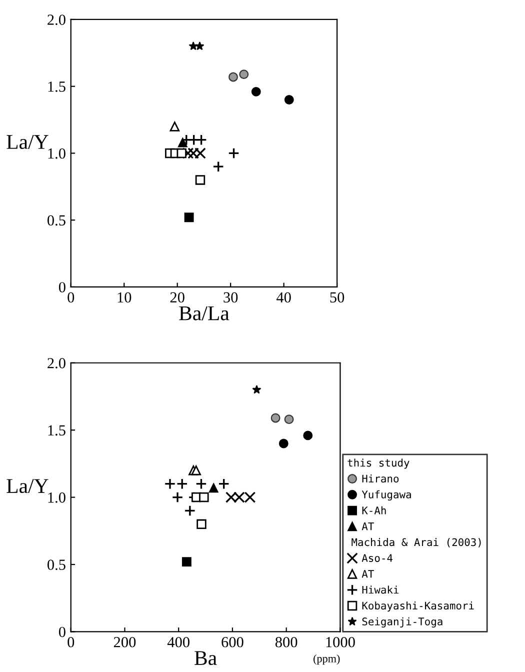  What do you see at coordinates (374, 510) in the screenshot?
I see `legend-label: K-Ah` at bounding box center [374, 510].